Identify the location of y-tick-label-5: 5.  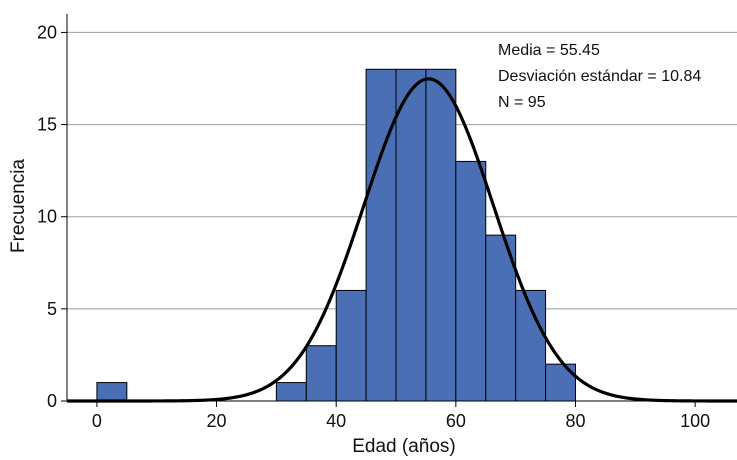
(52, 309).